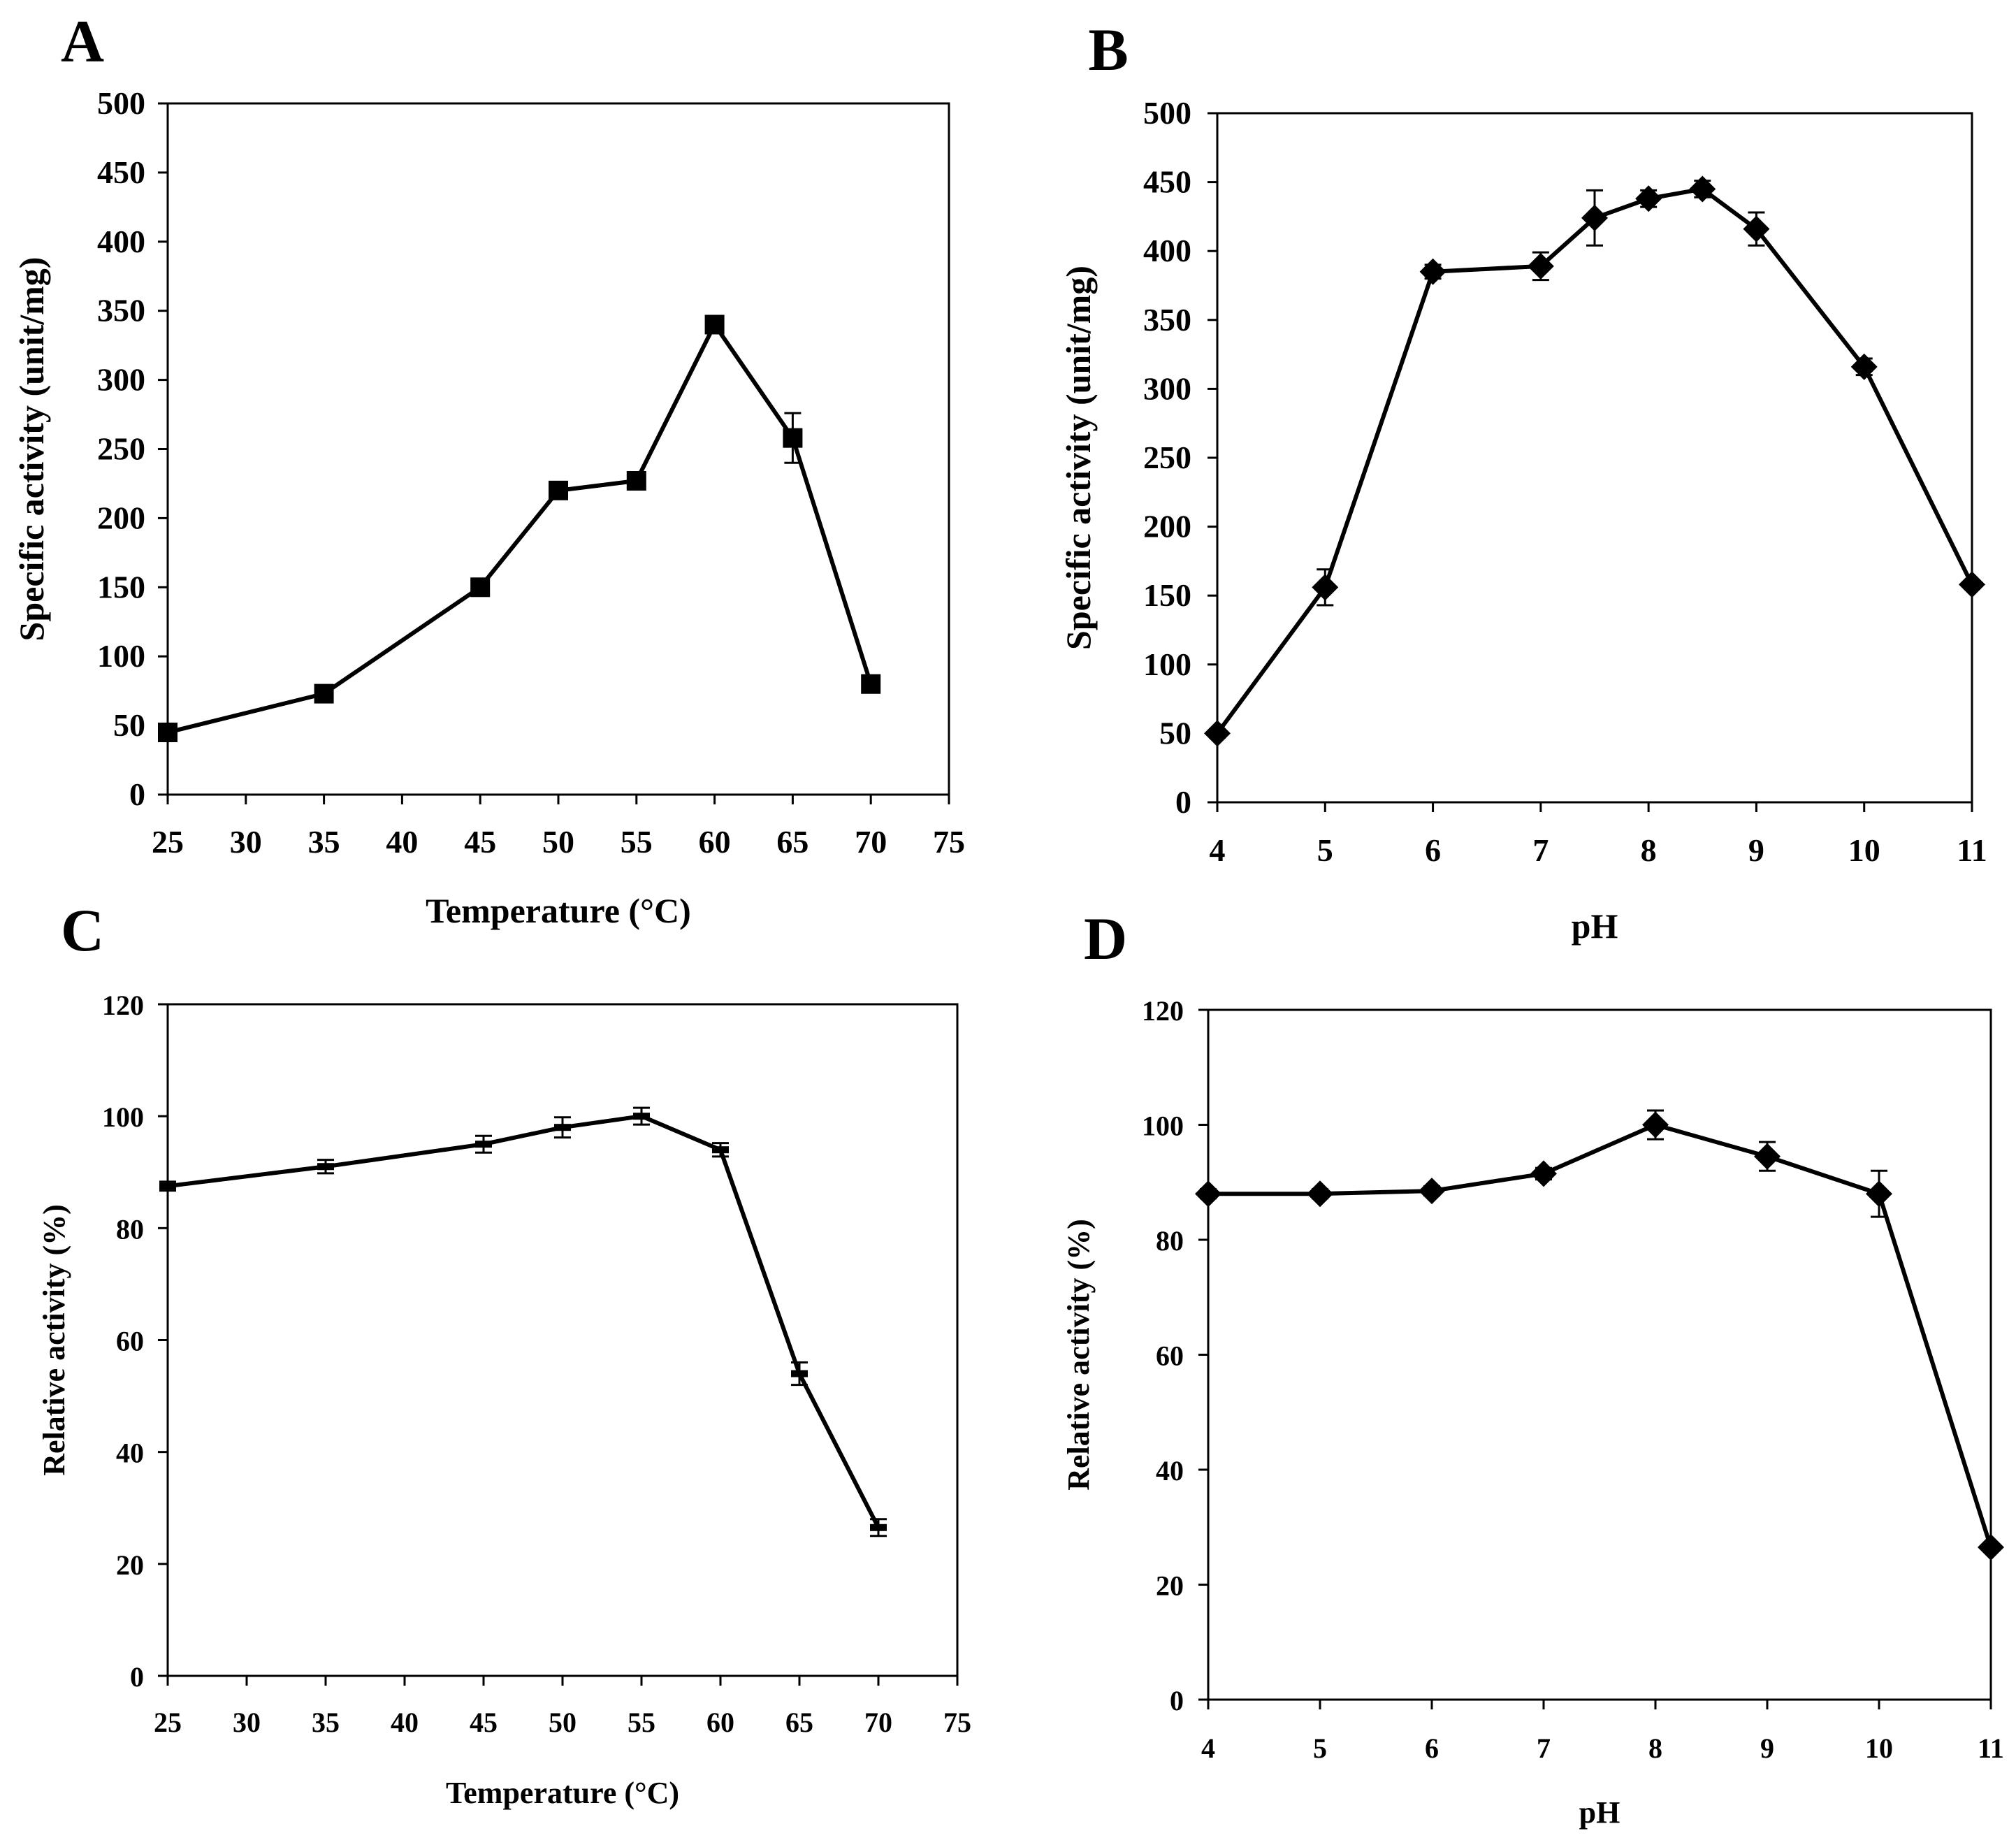 The height and width of the screenshot is (1838, 2016). Describe the element at coordinates (1320, 1748) in the screenshot. I see `x-tick-label: 5` at that location.